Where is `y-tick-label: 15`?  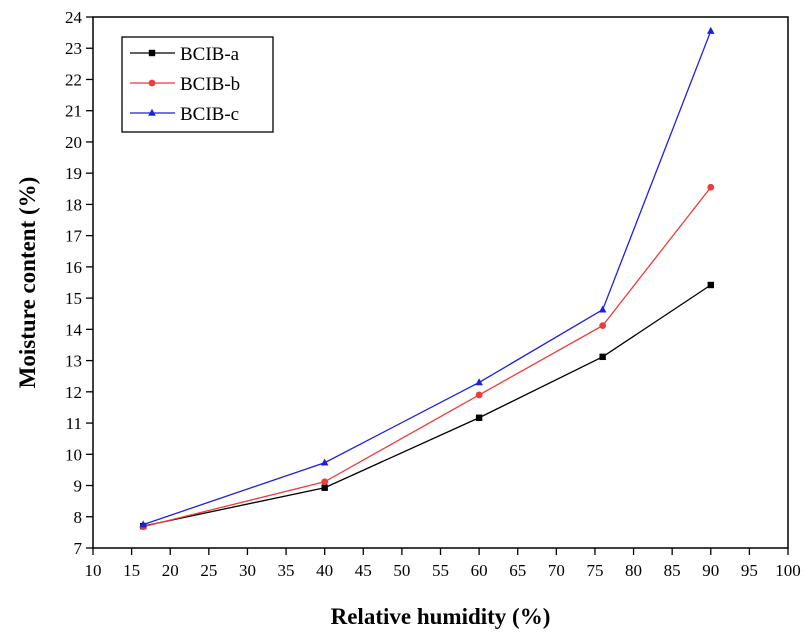
y-tick-label: 15 is located at coordinates (73, 298).